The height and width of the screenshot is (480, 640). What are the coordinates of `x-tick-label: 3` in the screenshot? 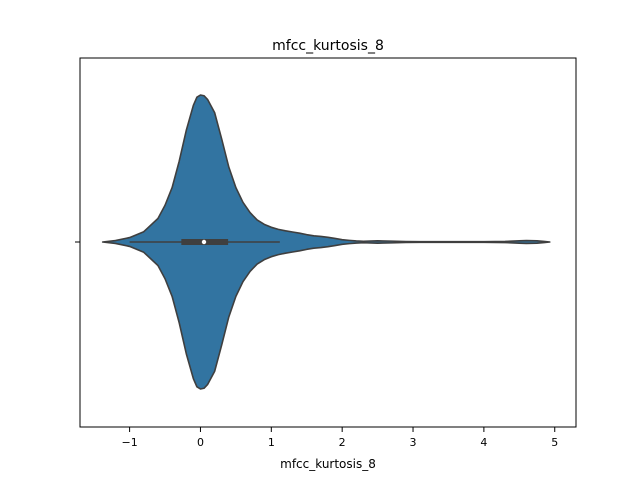 It's located at (413, 442).